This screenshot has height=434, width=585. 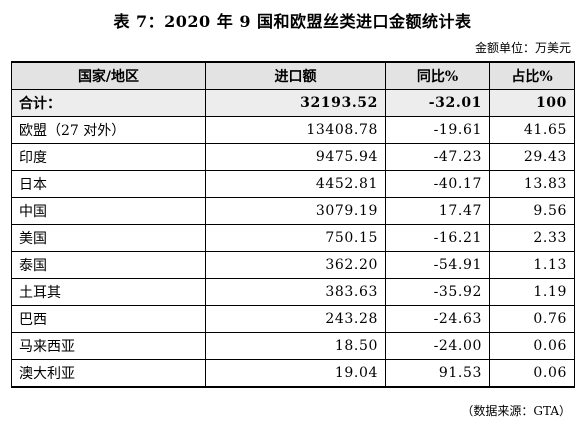 What do you see at coordinates (108, 292) in the screenshot?
I see `country-name: 土耳其` at bounding box center [108, 292].